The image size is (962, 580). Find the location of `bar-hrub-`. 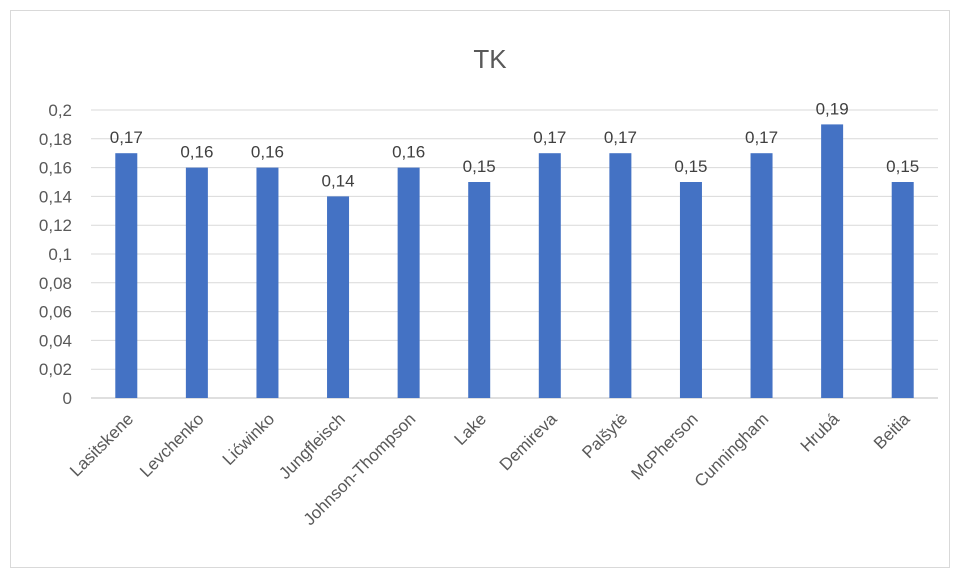

bar-hrub- is located at coordinates (832, 261).